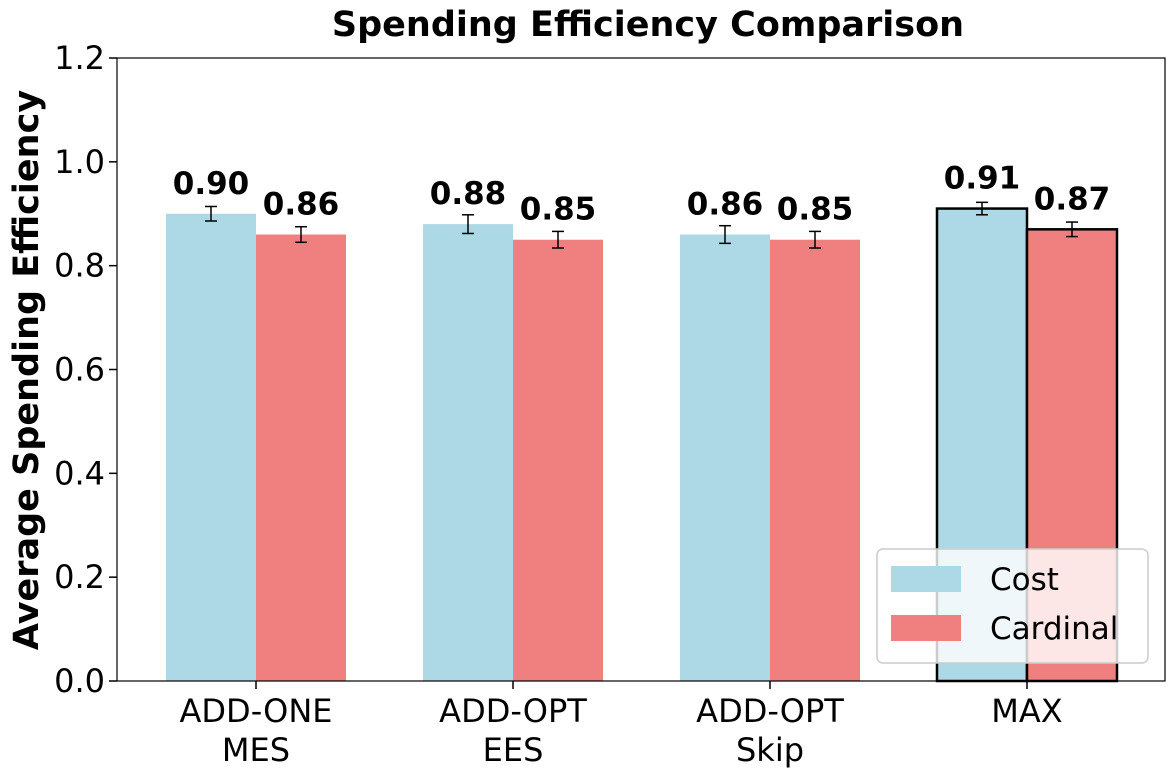  What do you see at coordinates (27, 370) in the screenshot?
I see `y-axis-label: Average Spending Efficiency` at bounding box center [27, 370].